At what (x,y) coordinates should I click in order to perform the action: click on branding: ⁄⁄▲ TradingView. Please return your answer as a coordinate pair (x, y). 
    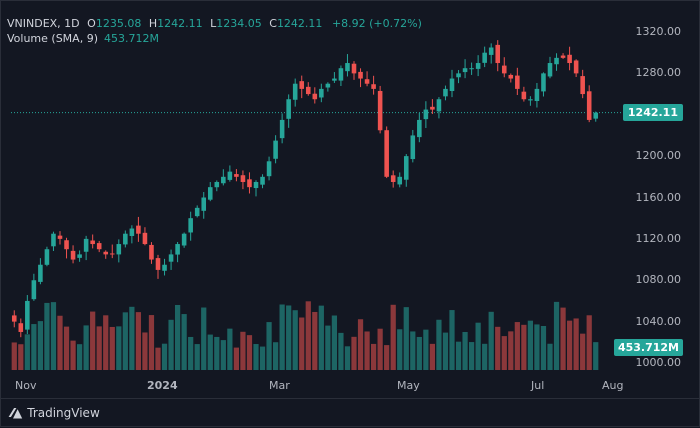
    Looking at the image, I should click on (55, 413).